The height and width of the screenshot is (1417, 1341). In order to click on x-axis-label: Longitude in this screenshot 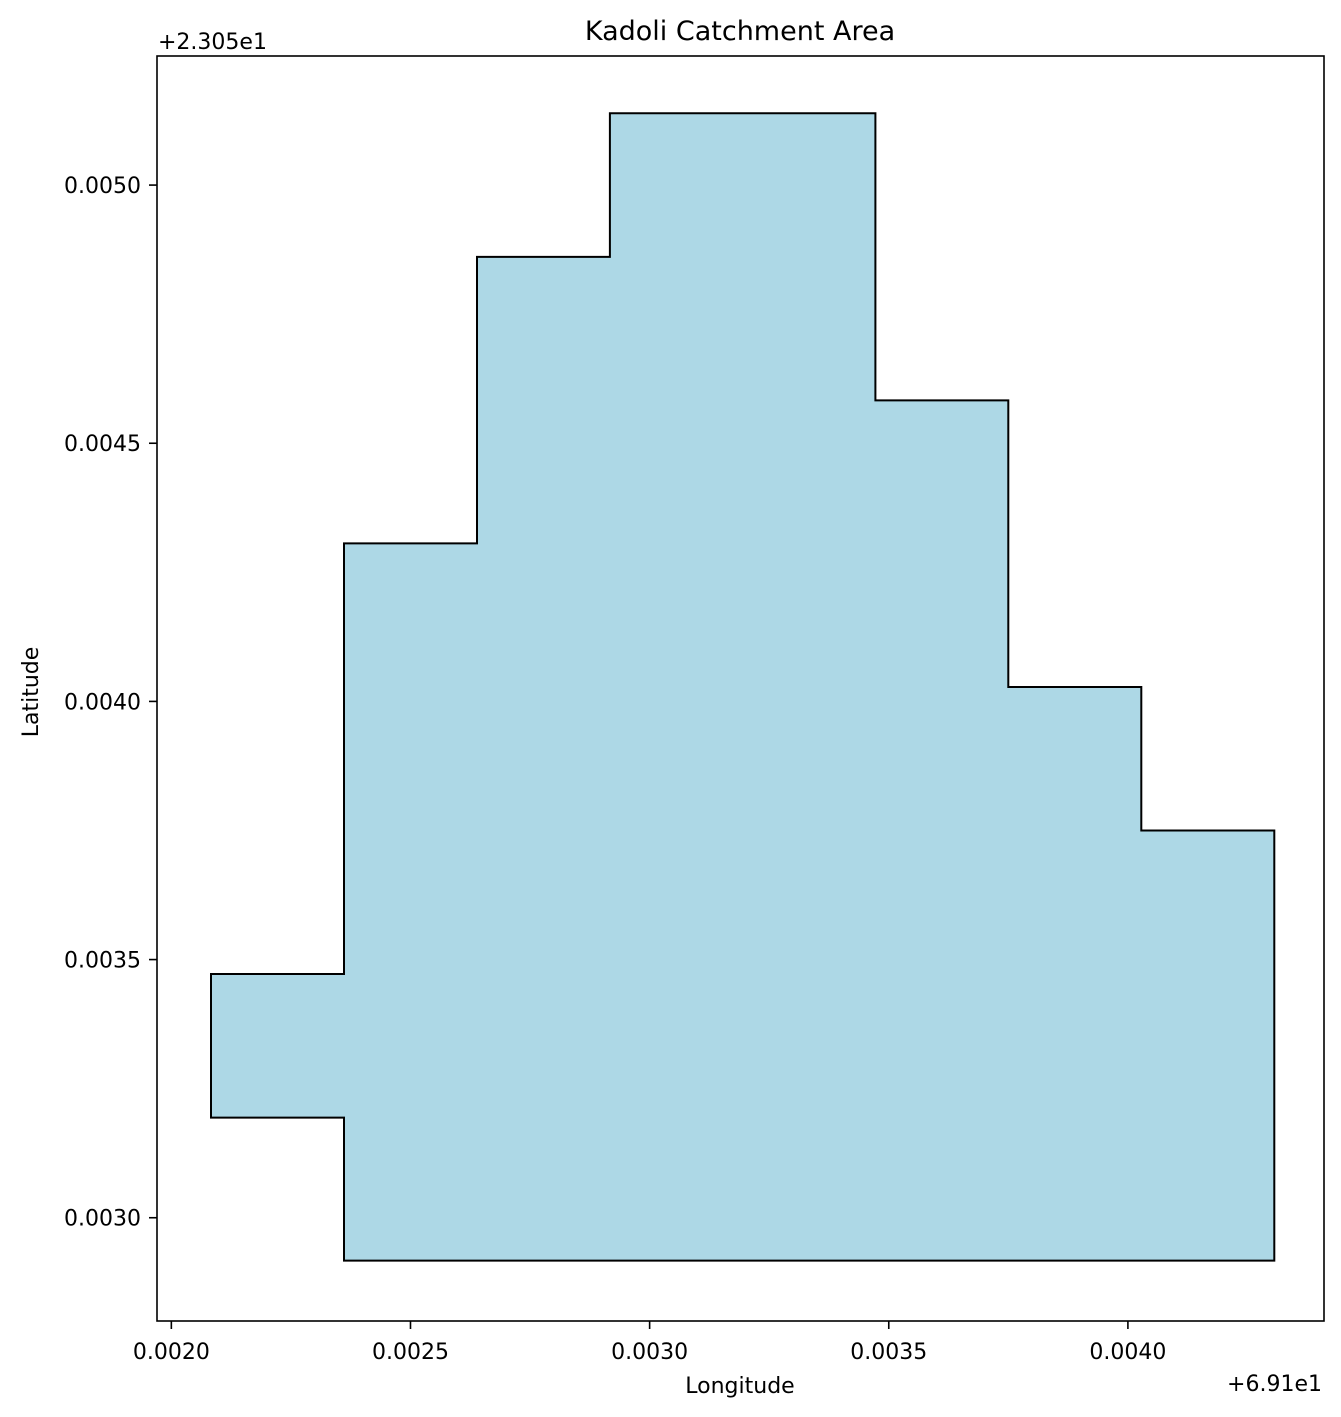, I will do `click(739, 1386)`.